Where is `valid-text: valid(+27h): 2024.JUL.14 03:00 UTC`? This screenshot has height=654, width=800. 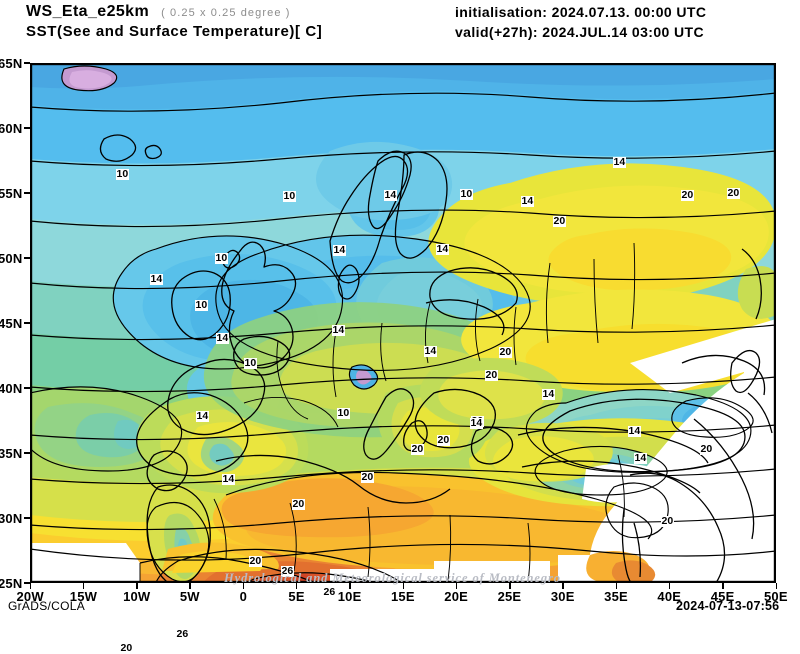
valid-text: valid(+27h): 2024.JUL.14 03:00 UTC is located at coordinates (579, 32).